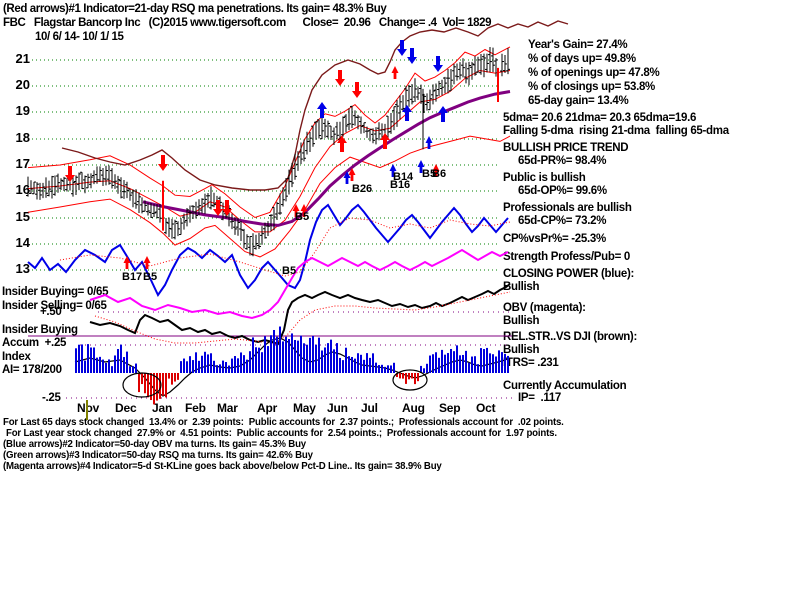  Describe the element at coordinates (51, 398) in the screenshot. I see `insider-label-7: -.25` at that location.